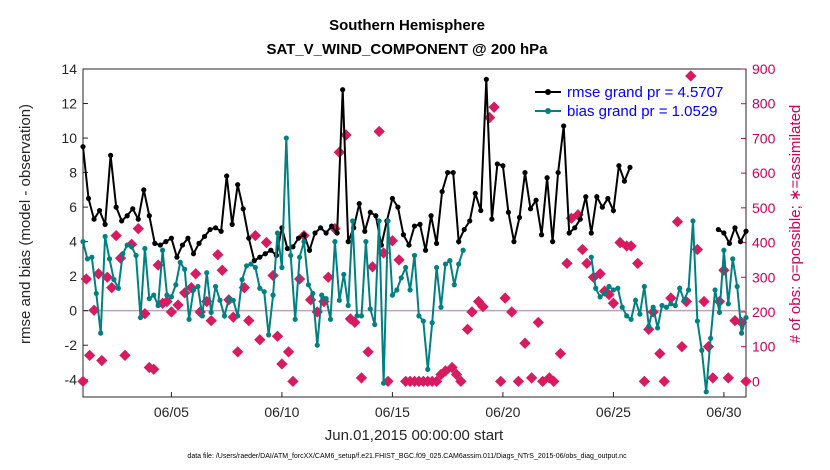 The image size is (830, 470). What do you see at coordinates (71, 380) in the screenshot?
I see `y-tick-label: -4` at bounding box center [71, 380].